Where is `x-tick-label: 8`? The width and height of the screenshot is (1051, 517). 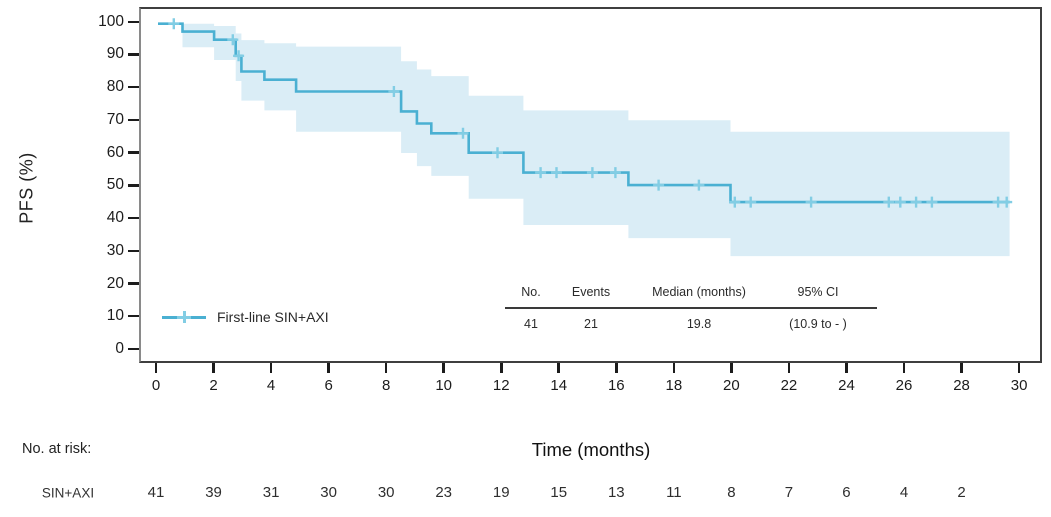
x-tick-label: 8 is located at coordinates (386, 385).